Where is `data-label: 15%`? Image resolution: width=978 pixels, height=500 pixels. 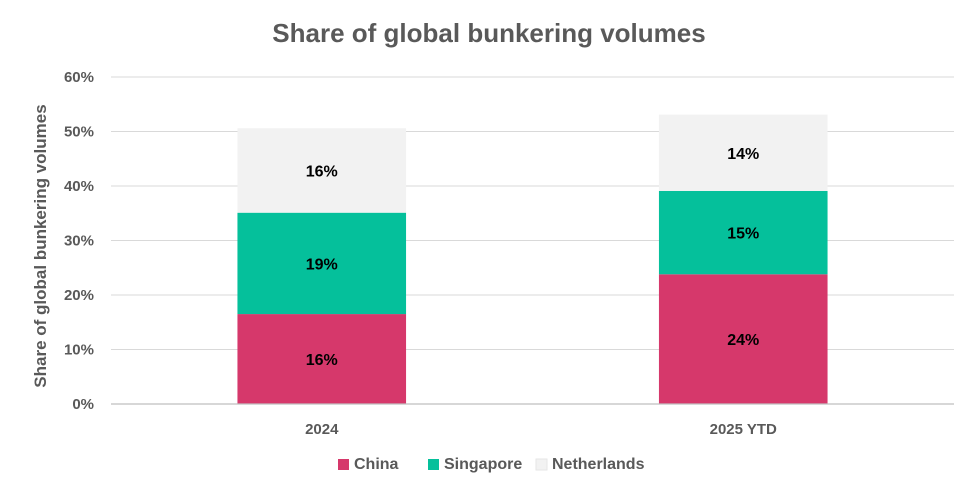
data-label: 15% is located at coordinates (743, 234).